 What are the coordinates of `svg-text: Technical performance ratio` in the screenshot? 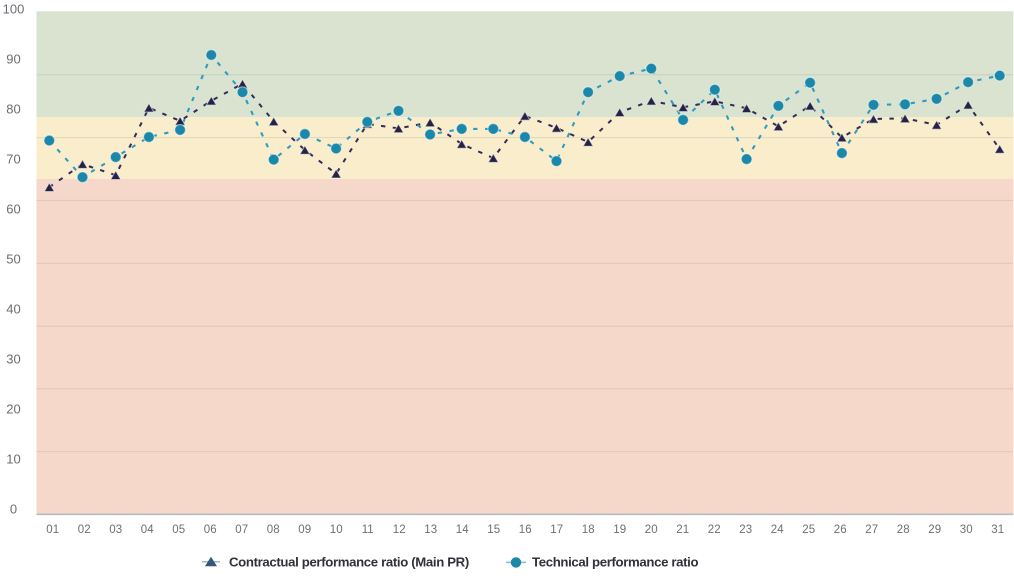 It's located at (615, 562).